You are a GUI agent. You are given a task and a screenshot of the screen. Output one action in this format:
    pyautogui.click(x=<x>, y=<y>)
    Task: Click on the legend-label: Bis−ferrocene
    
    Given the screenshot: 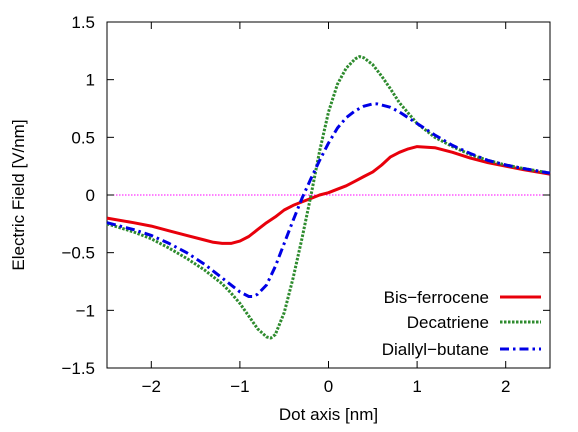 What is the action you would take?
    pyautogui.click(x=436, y=297)
    